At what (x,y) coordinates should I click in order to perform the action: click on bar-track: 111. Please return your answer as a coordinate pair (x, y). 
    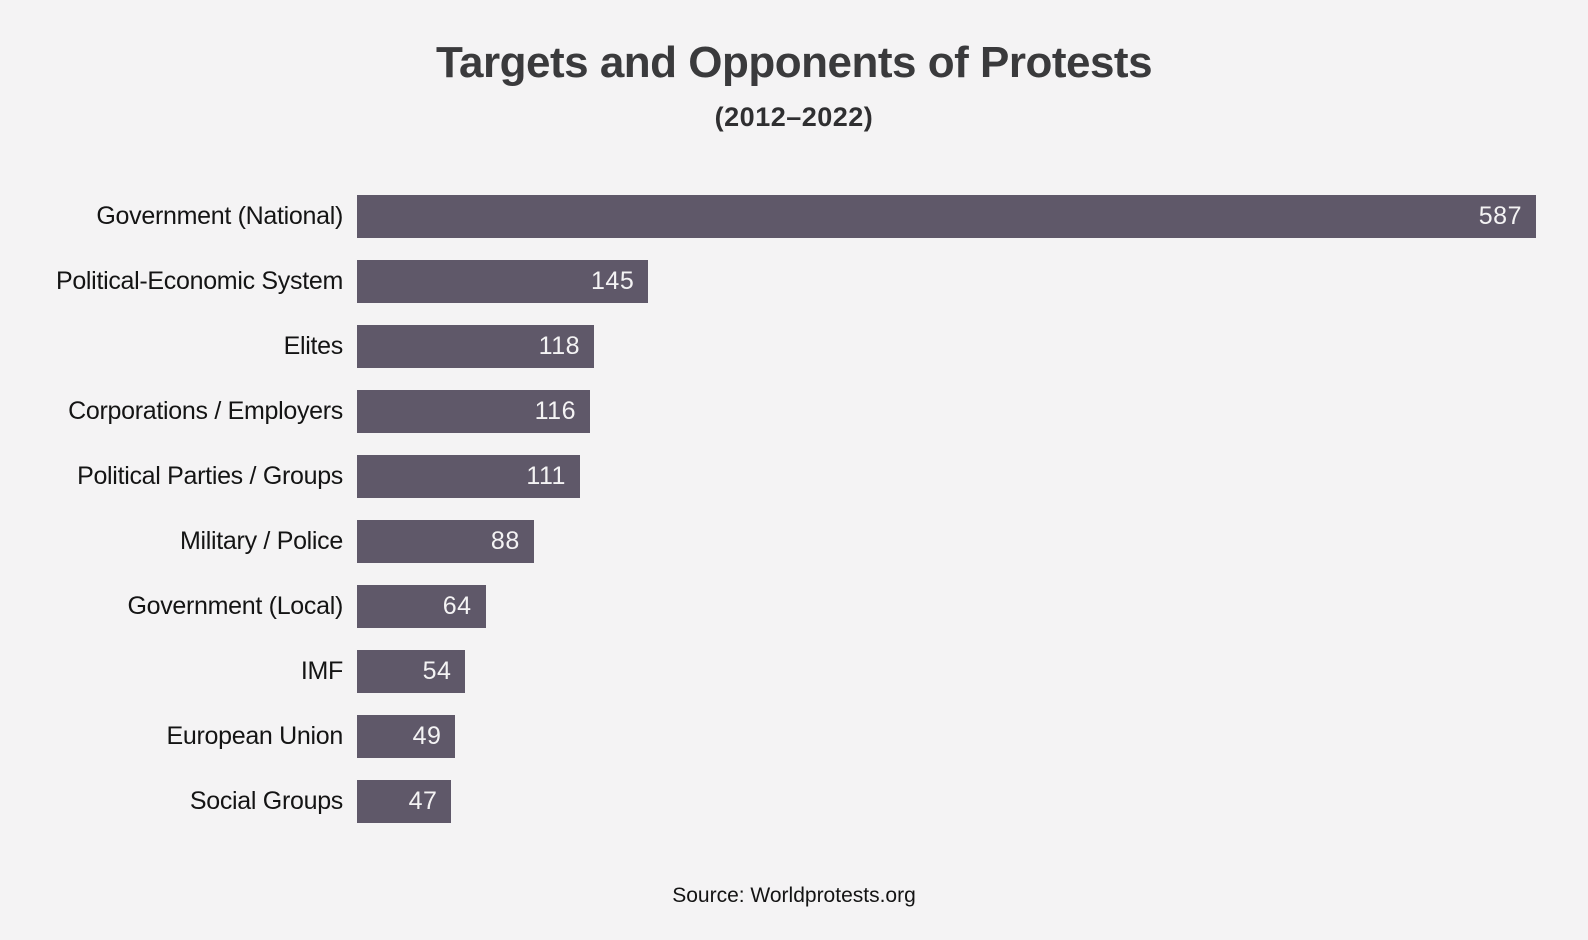
    Looking at the image, I should click on (946, 476).